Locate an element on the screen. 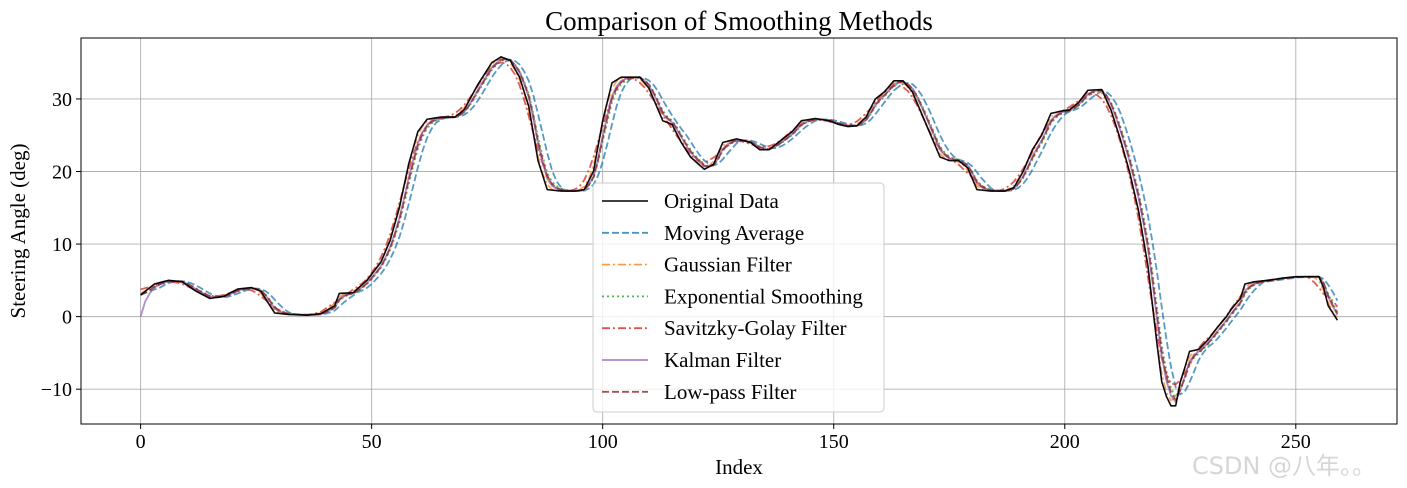 Image resolution: width=1407 pixels, height=488 pixels. legend-entry: Gaussian Filter is located at coordinates (697, 265).